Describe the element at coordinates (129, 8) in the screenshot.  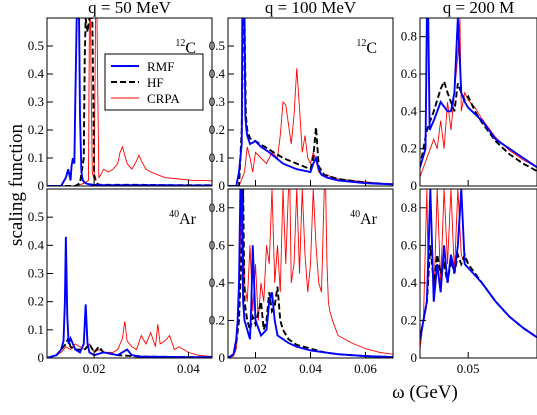
I see `panel-title: q = 50 MeV` at that location.